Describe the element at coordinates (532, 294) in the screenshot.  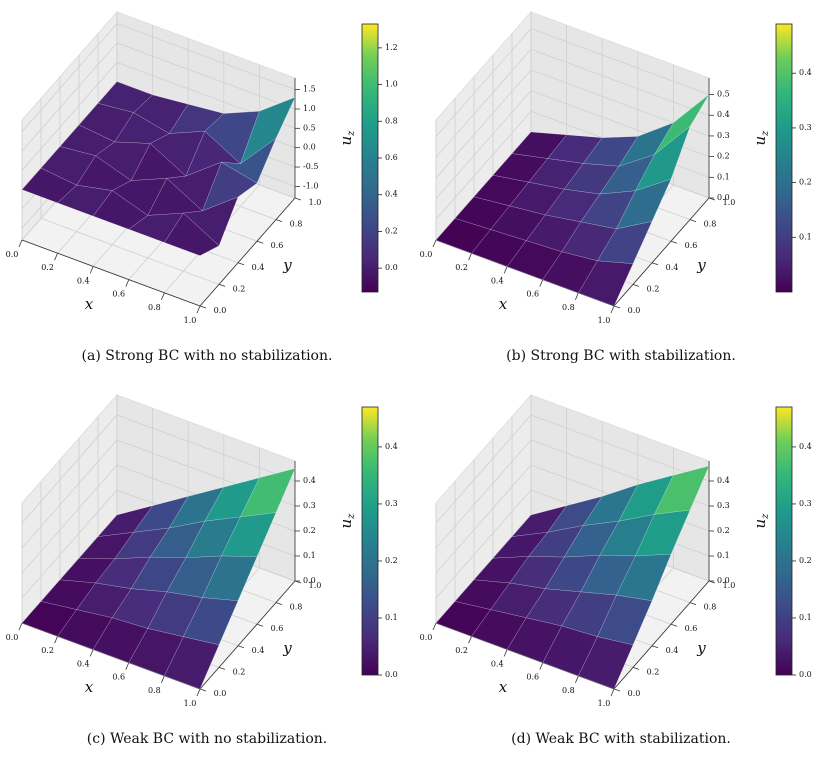
I see `x-tick-label: 0.6` at that location.